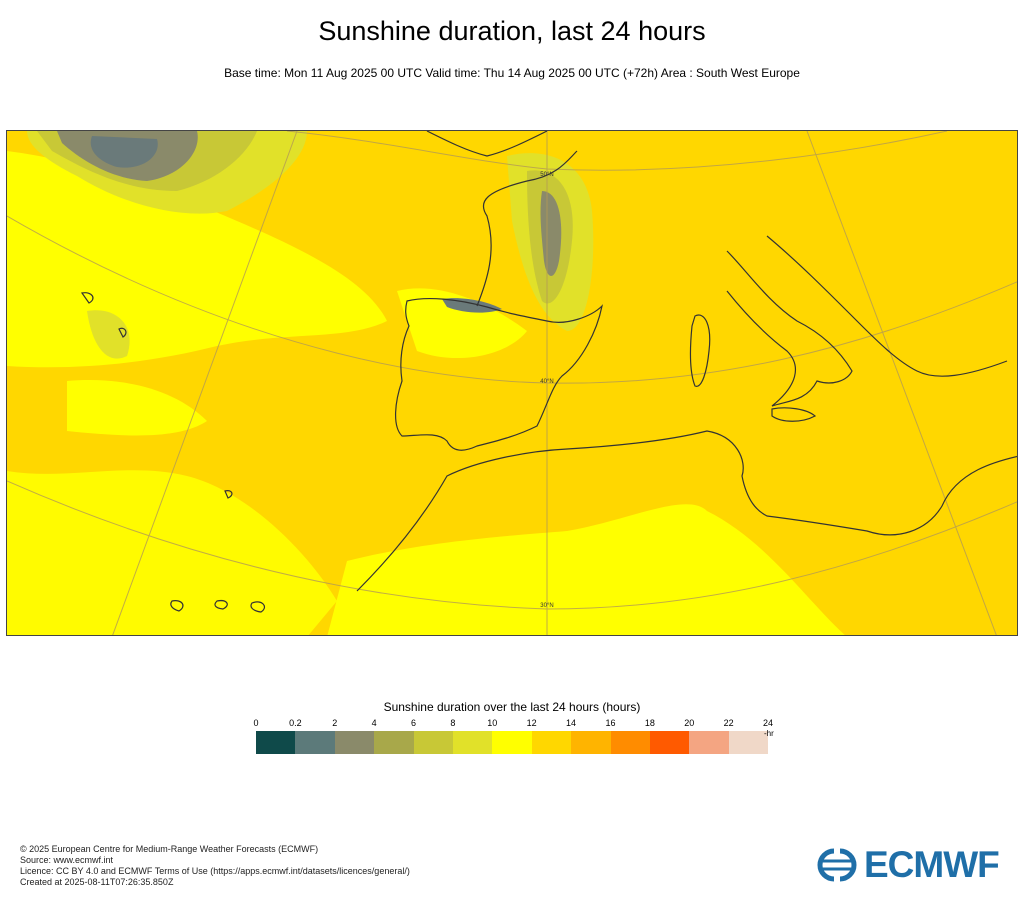  What do you see at coordinates (571, 723) in the screenshot?
I see `legend-tick-label: 14` at bounding box center [571, 723].